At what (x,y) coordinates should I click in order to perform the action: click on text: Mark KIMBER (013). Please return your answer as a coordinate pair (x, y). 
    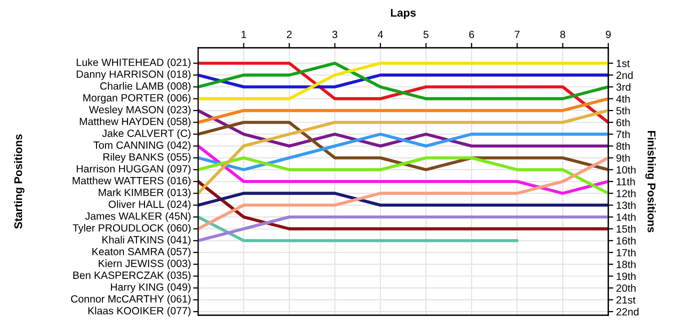
    Looking at the image, I should click on (144, 193).